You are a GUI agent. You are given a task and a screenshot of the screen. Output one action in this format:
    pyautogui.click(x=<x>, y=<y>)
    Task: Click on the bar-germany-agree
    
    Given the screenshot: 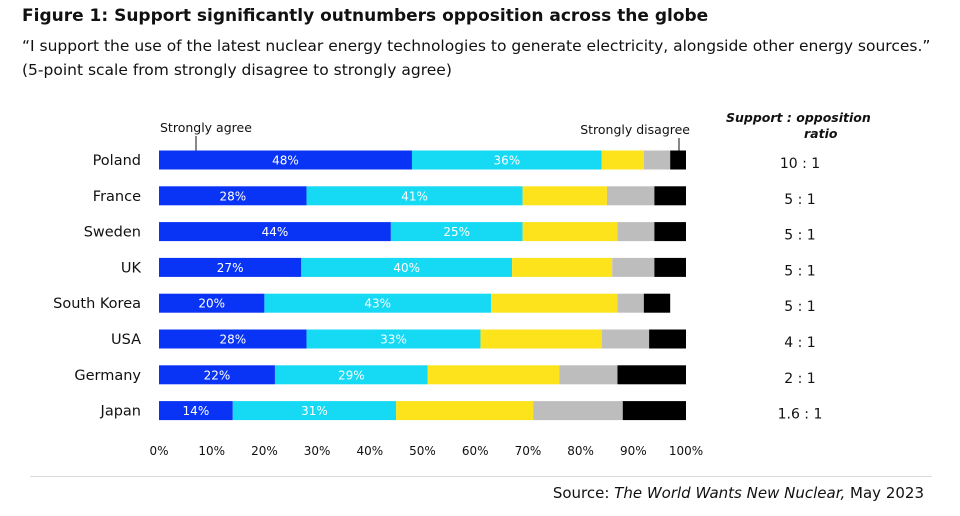 What is the action you would take?
    pyautogui.click(x=351, y=375)
    